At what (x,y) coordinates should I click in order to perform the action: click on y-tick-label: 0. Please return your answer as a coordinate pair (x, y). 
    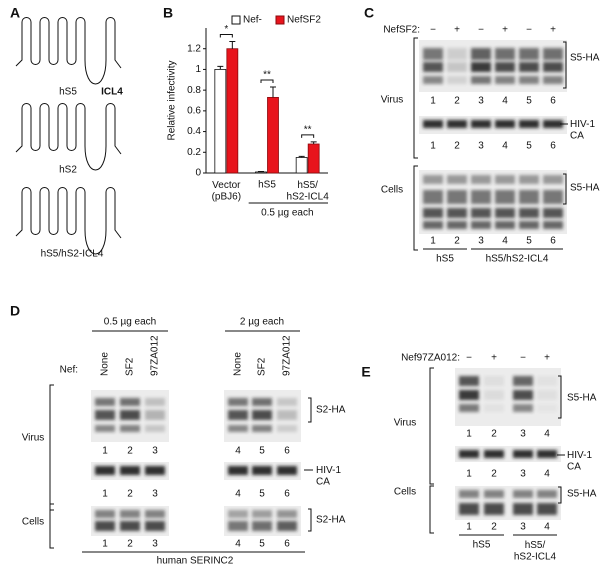
    Looking at the image, I should click on (198, 173).